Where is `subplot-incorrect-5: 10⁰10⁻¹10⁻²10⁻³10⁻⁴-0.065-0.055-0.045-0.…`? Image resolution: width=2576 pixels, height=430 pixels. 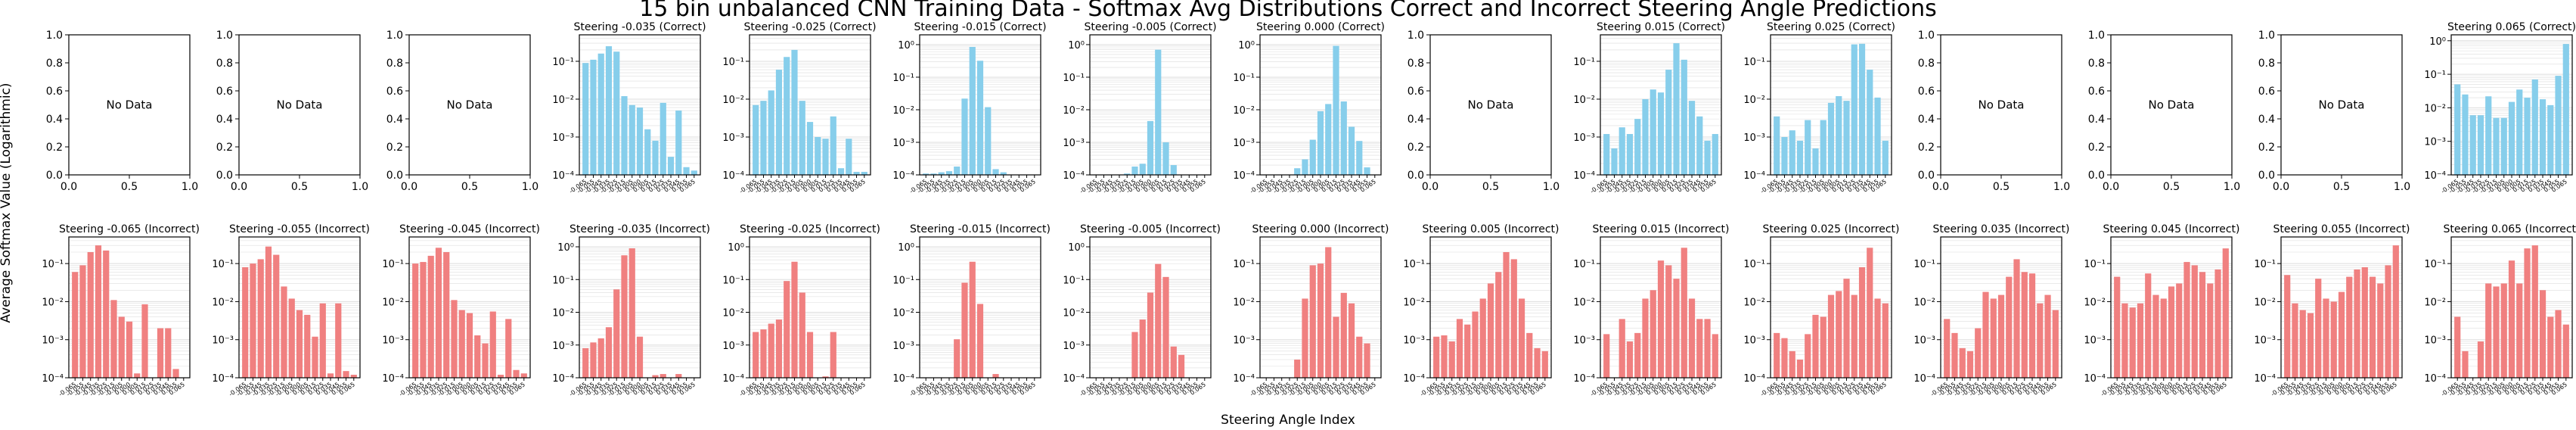 subplot-incorrect-5: 10⁰10⁻¹10⁻²10⁻³10⁻⁴-0.065-0.055-0.045-0.… is located at coordinates (801, 310).